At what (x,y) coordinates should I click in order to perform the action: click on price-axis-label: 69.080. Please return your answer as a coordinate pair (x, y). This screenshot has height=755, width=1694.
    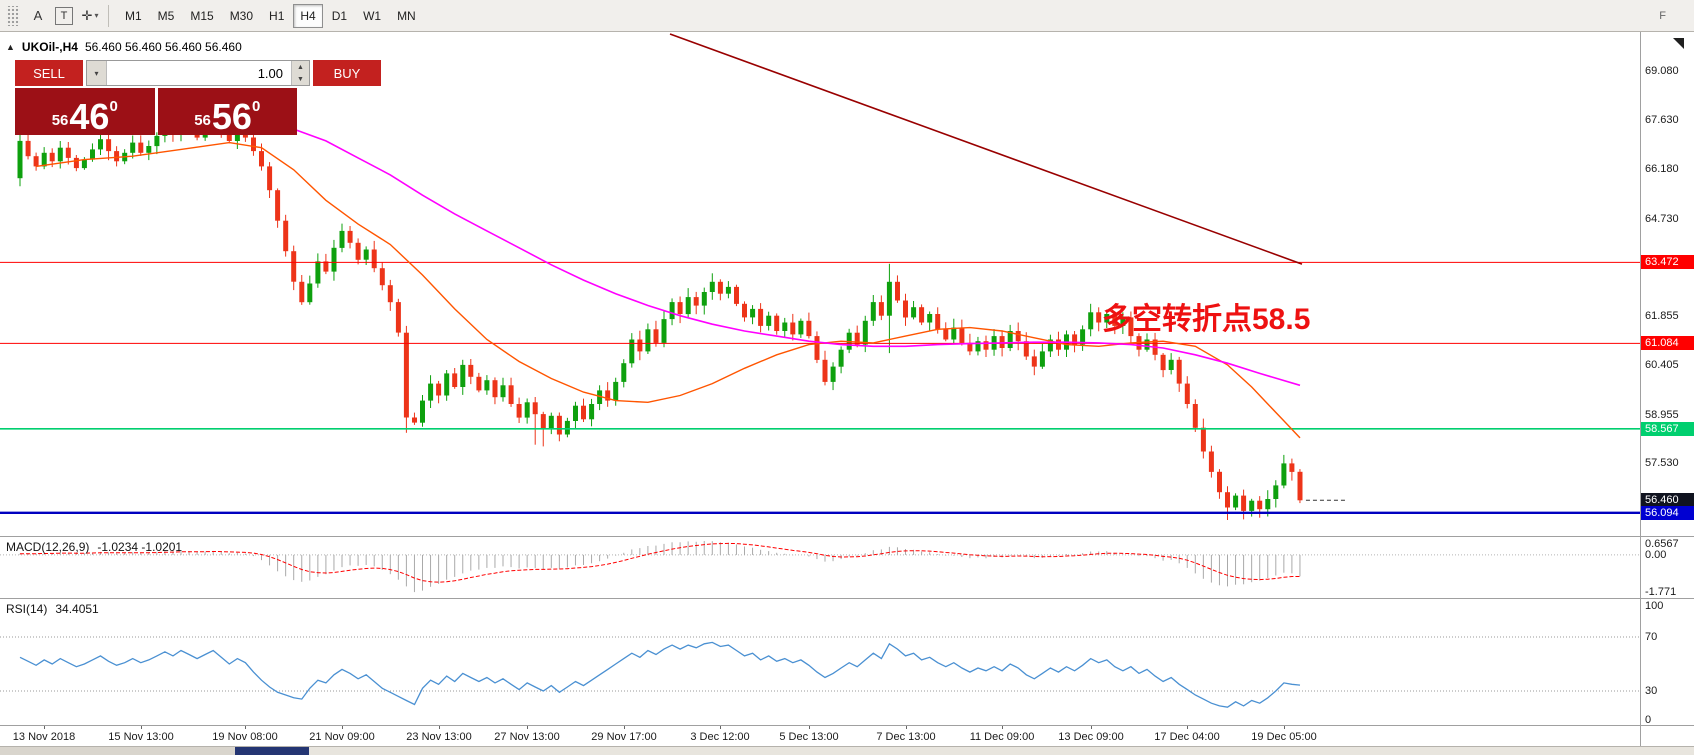
    Looking at the image, I should click on (1662, 71).